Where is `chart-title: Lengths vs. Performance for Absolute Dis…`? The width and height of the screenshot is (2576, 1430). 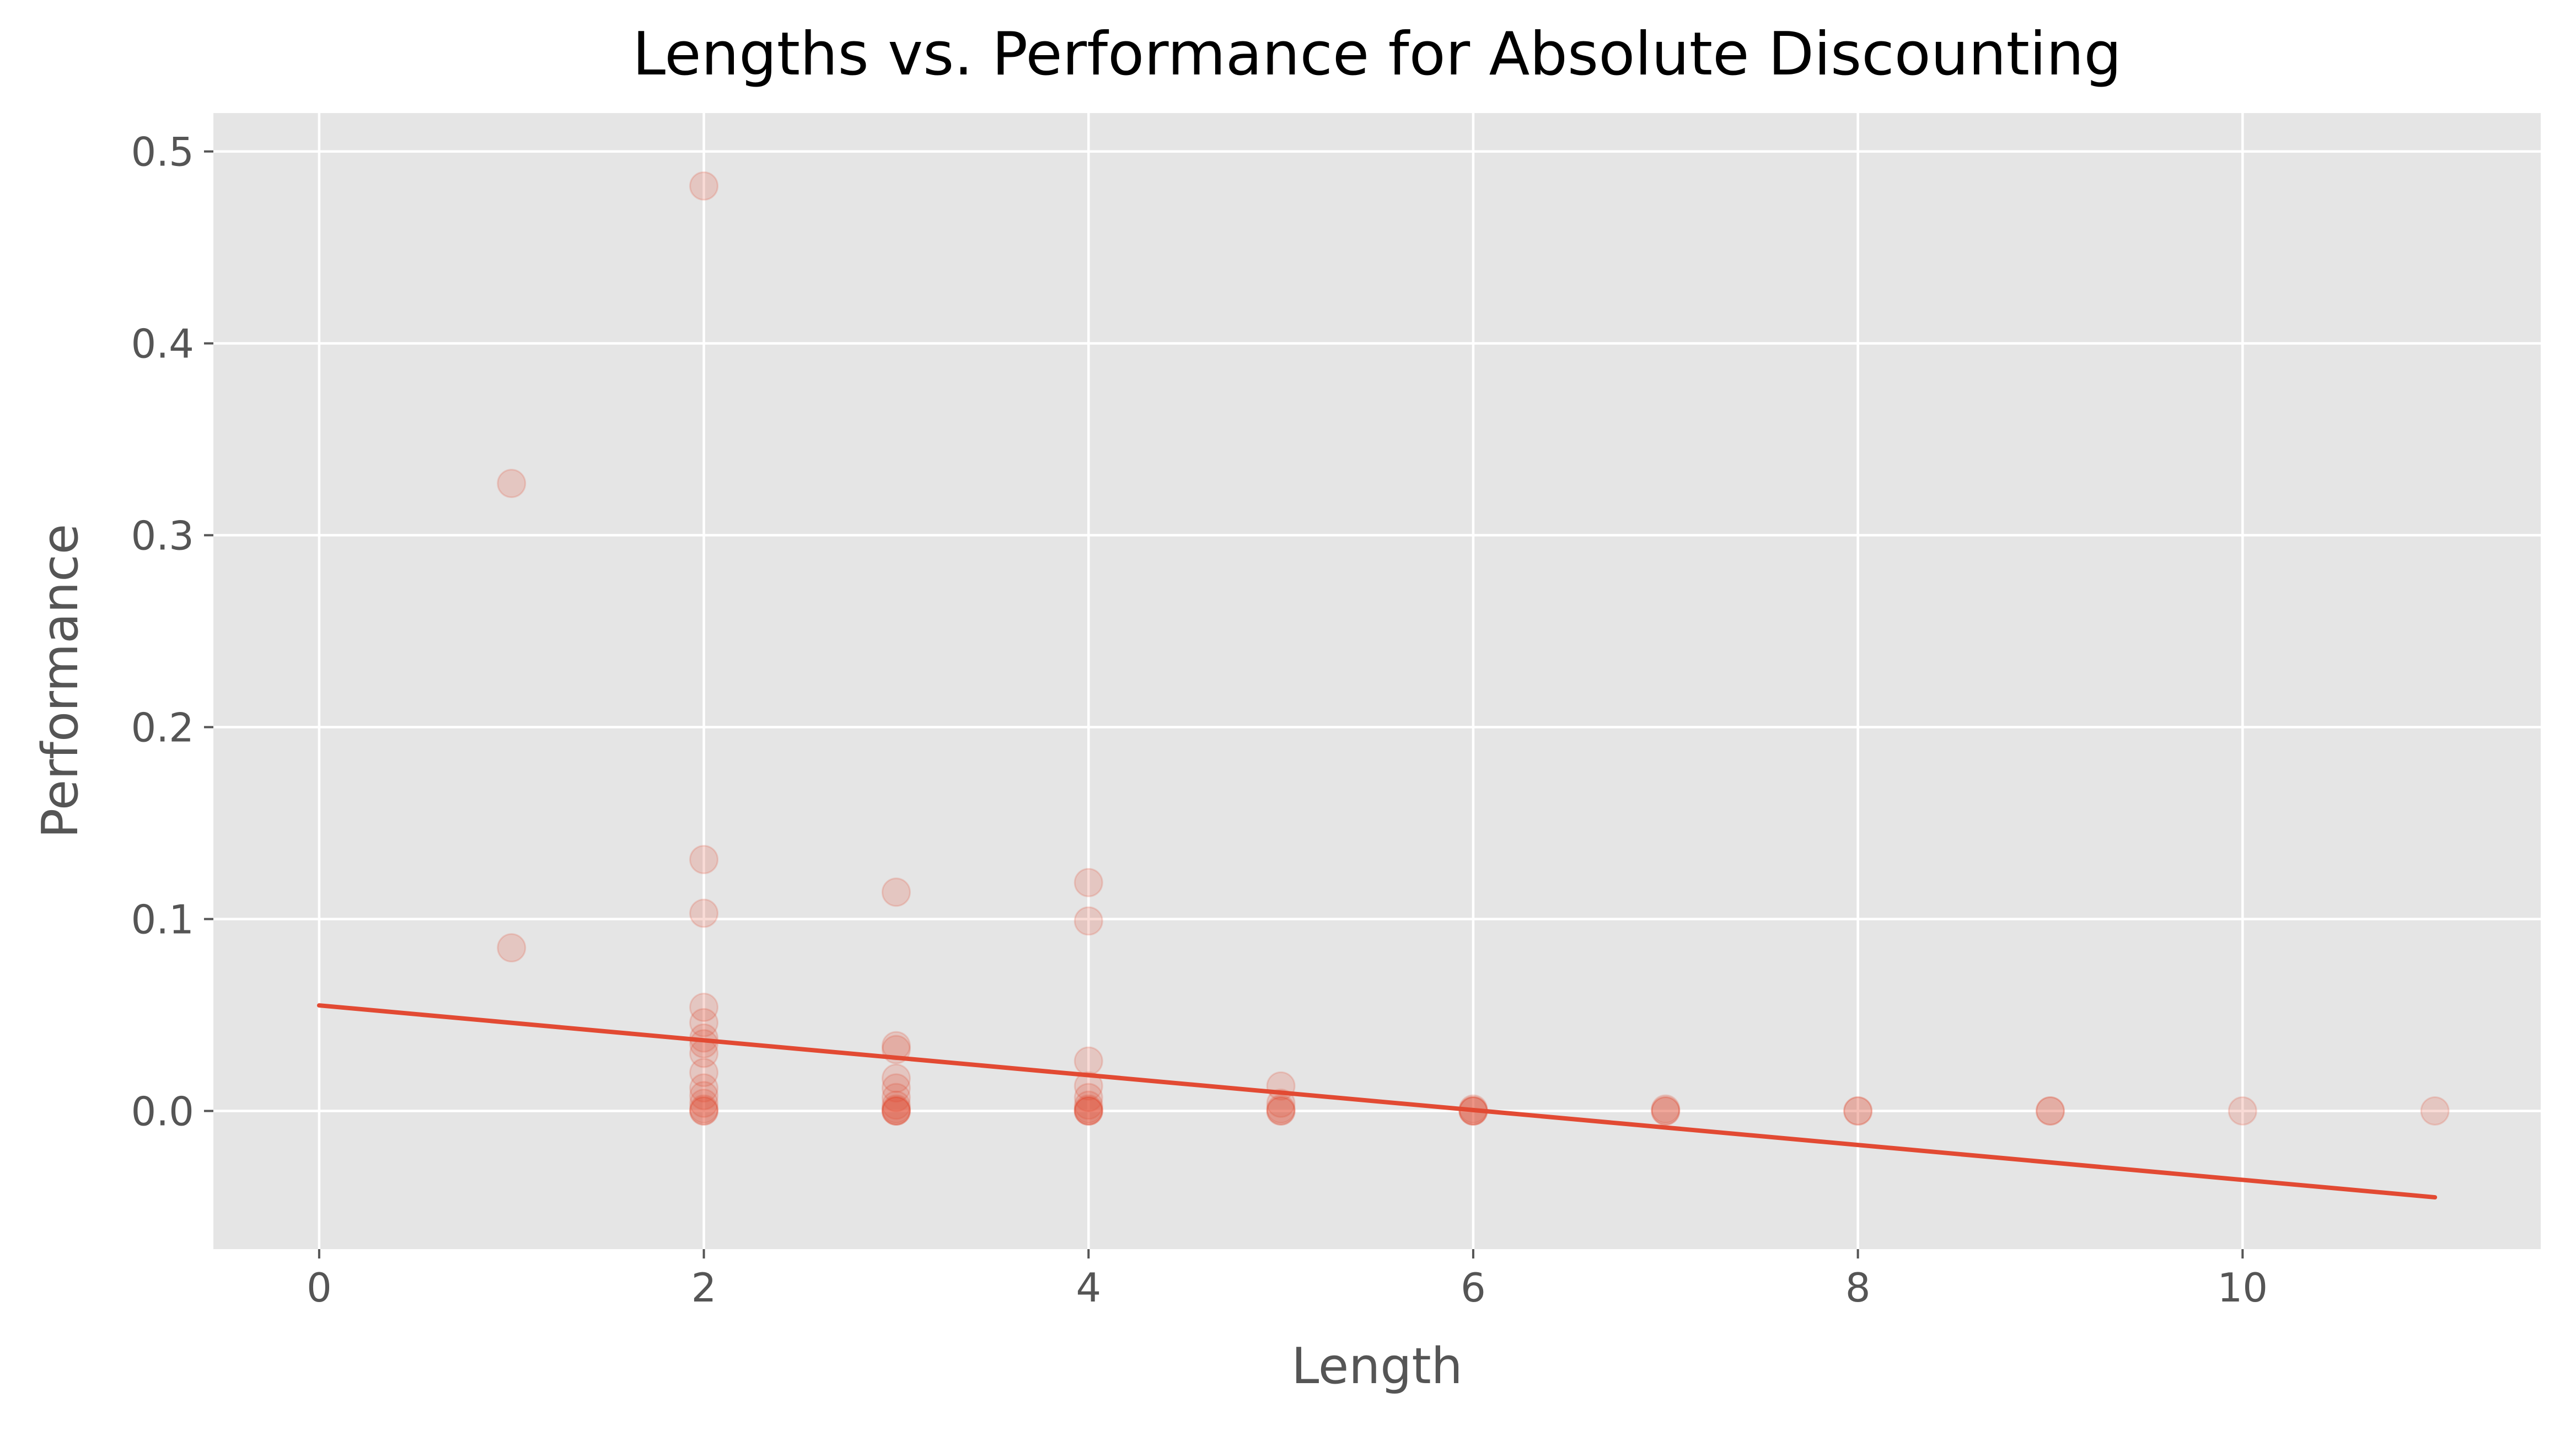
chart-title: Lengths vs. Performance for Absolute Dis… is located at coordinates (1377, 54).